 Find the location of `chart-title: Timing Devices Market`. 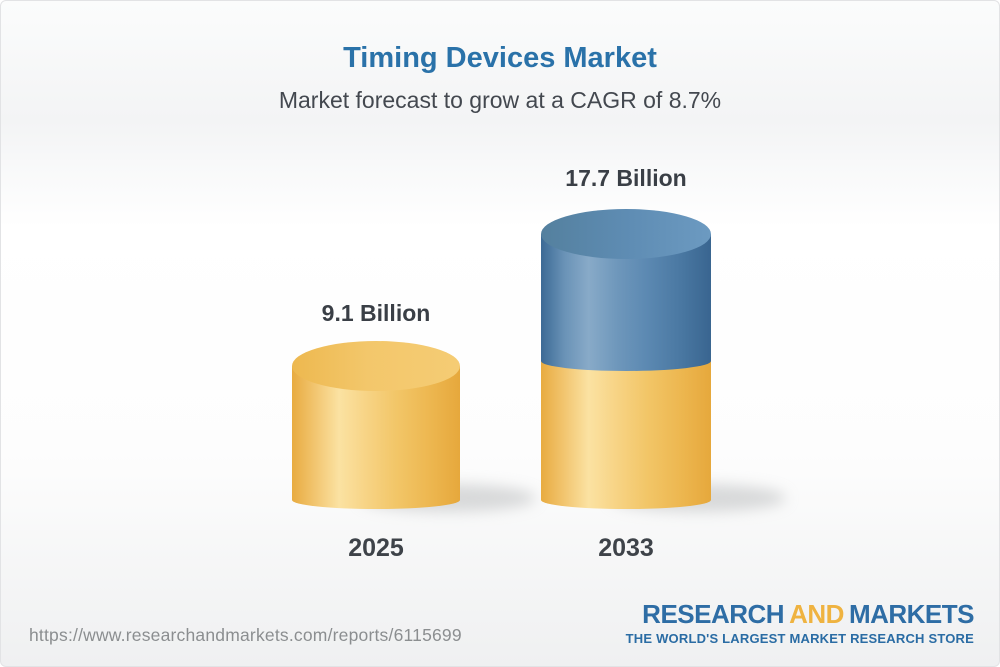

chart-title: Timing Devices Market is located at coordinates (500, 58).